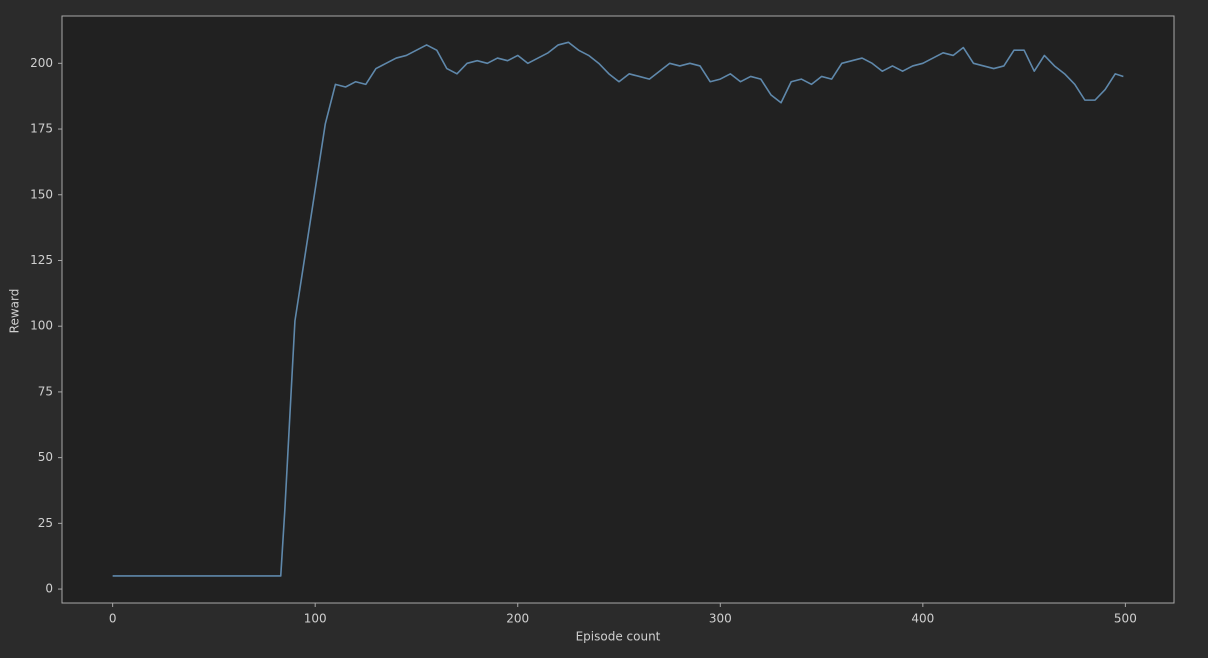  Describe the element at coordinates (517, 619) in the screenshot. I see `x-tick-label: 200` at that location.